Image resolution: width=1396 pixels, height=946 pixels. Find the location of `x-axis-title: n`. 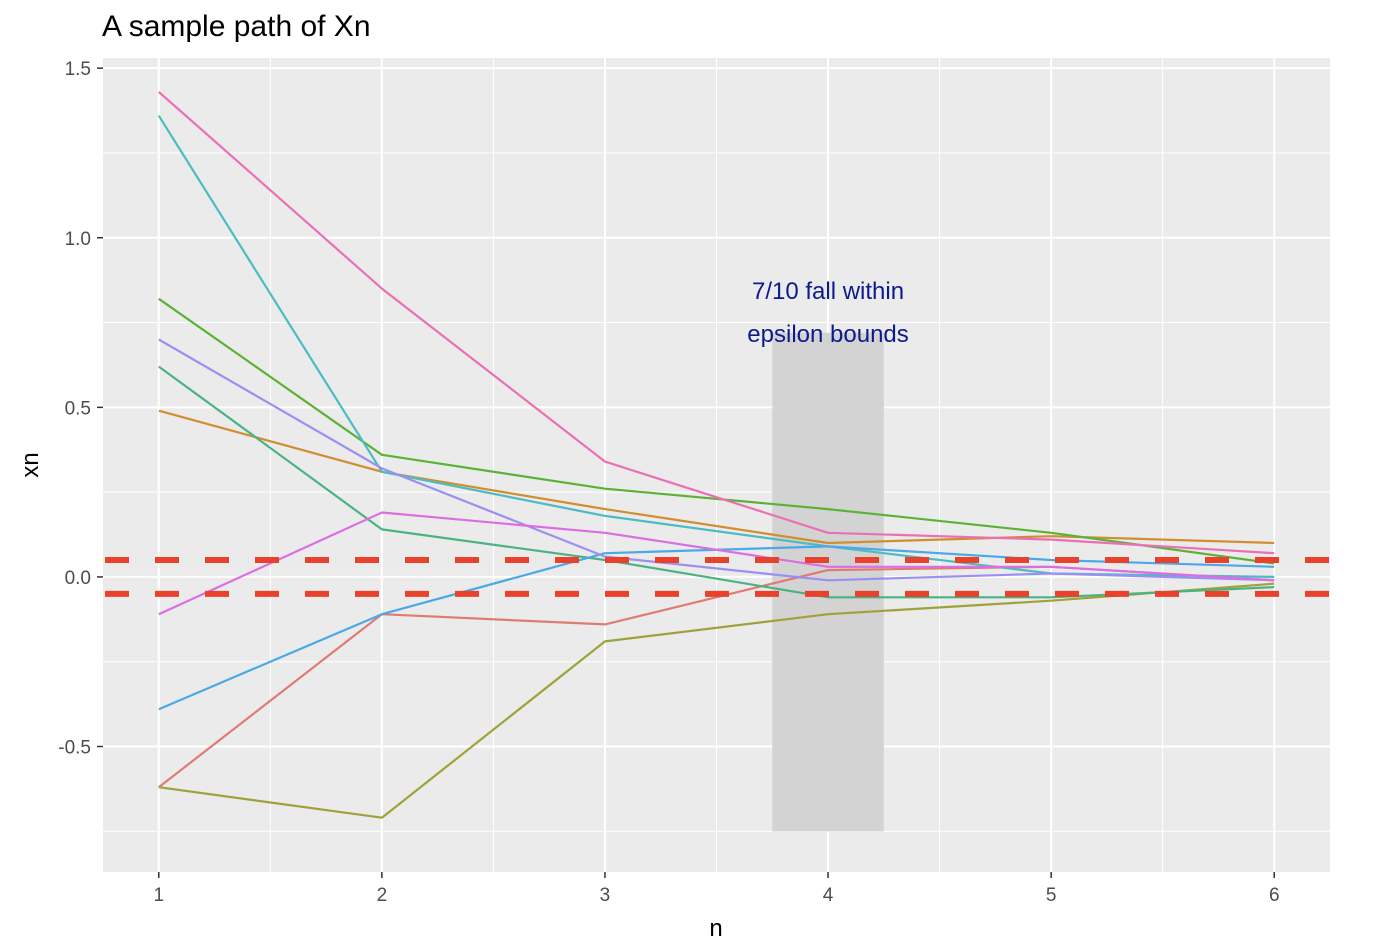

x-axis-title: n is located at coordinates (715, 928).